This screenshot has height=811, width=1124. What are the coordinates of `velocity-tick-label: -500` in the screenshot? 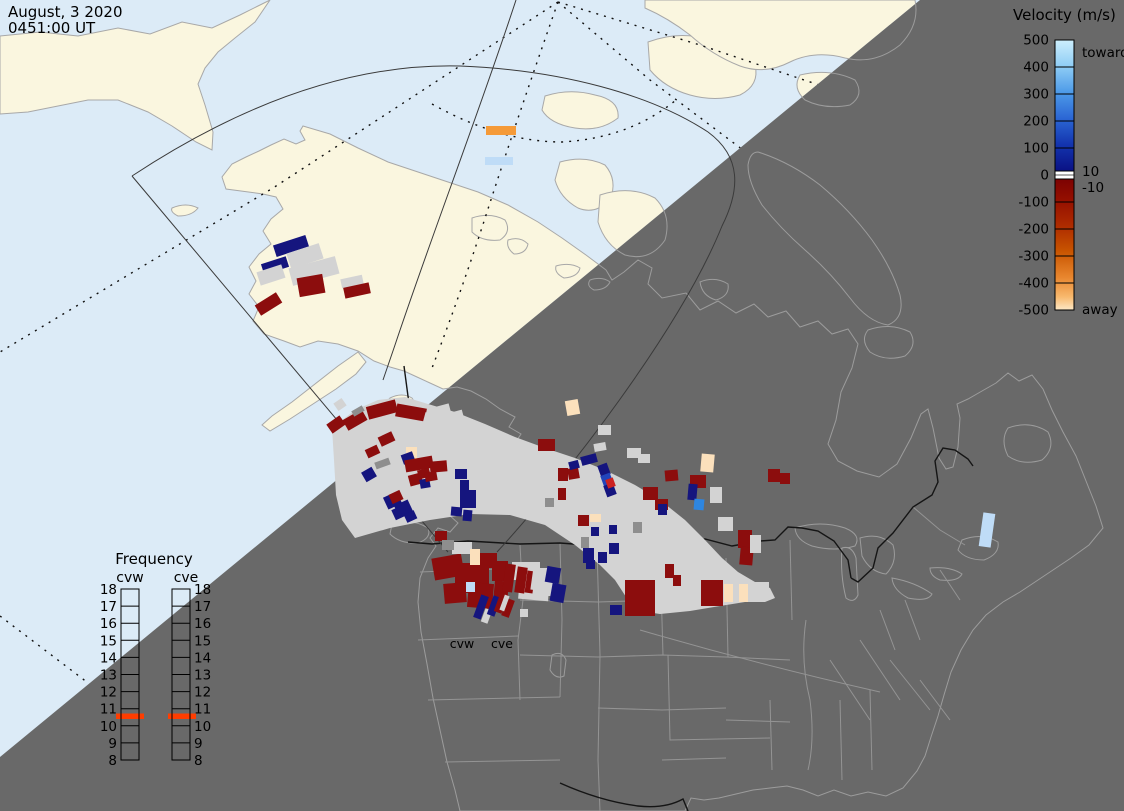 It's located at (1033, 311).